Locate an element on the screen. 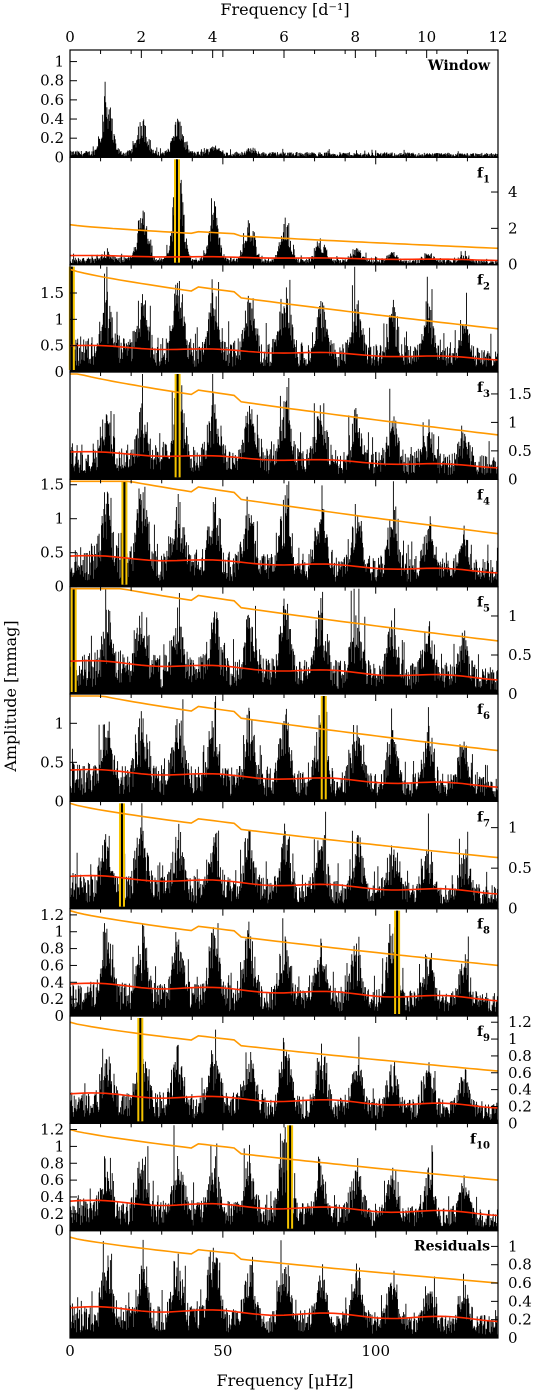 This screenshot has width=536, height=1392. y-tick-label: 1.2 is located at coordinates (52, 915).